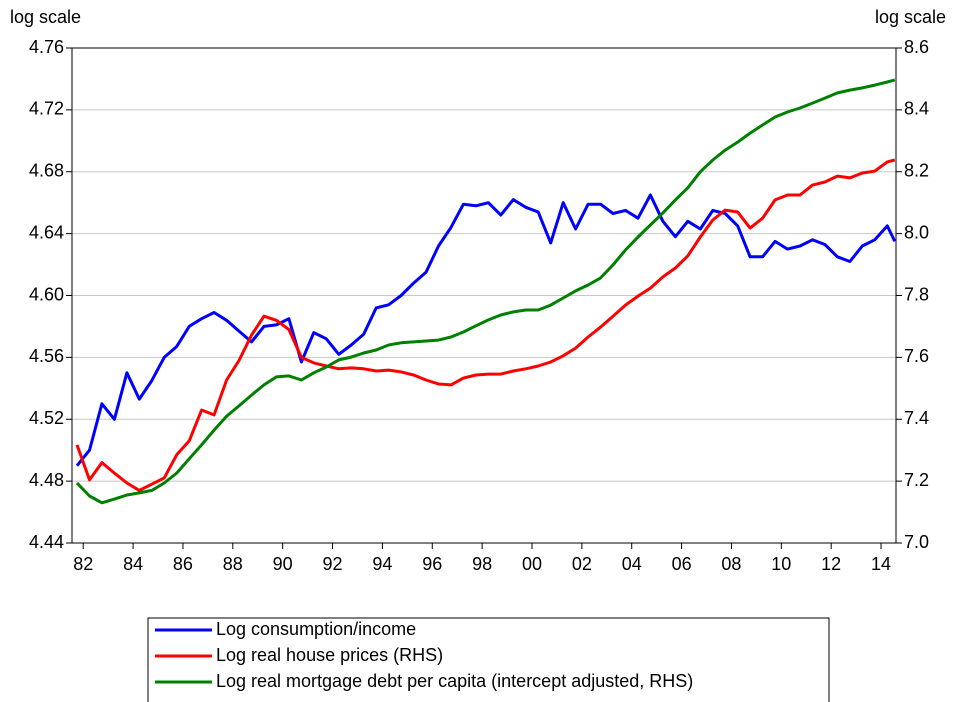  Describe the element at coordinates (910, 17) in the screenshot. I see `y2-axis-label: log scale` at that location.